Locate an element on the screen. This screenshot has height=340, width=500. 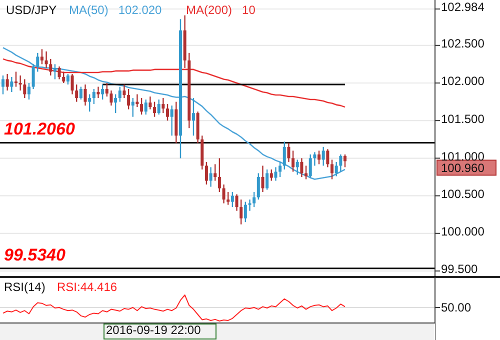
ref-line-label: 101.2060 is located at coordinates (40, 129).